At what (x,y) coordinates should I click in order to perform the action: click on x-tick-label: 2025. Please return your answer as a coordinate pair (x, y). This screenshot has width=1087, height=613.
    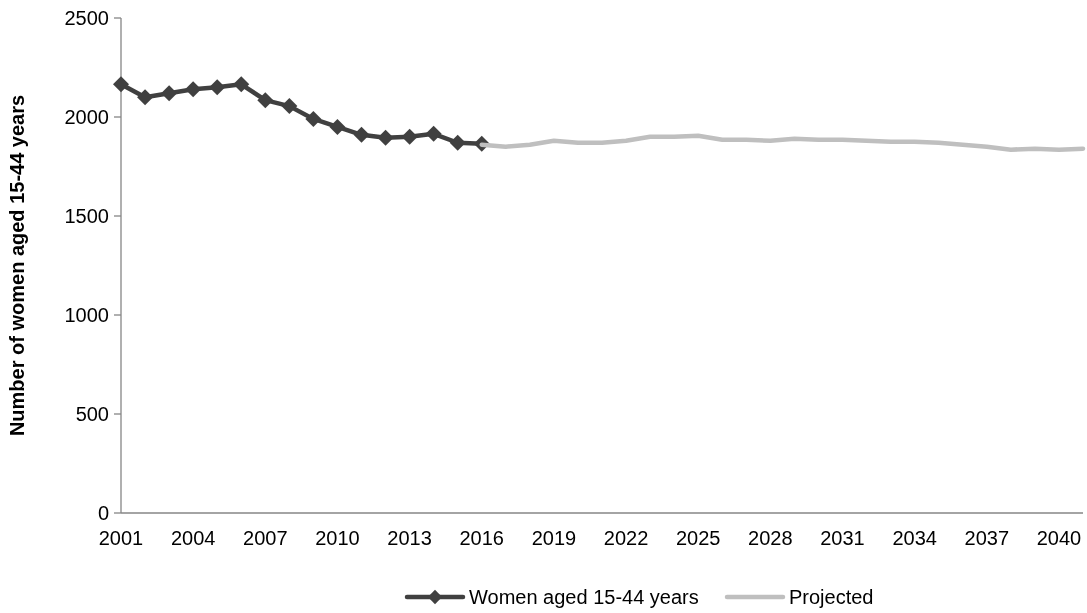
    Looking at the image, I should click on (698, 538).